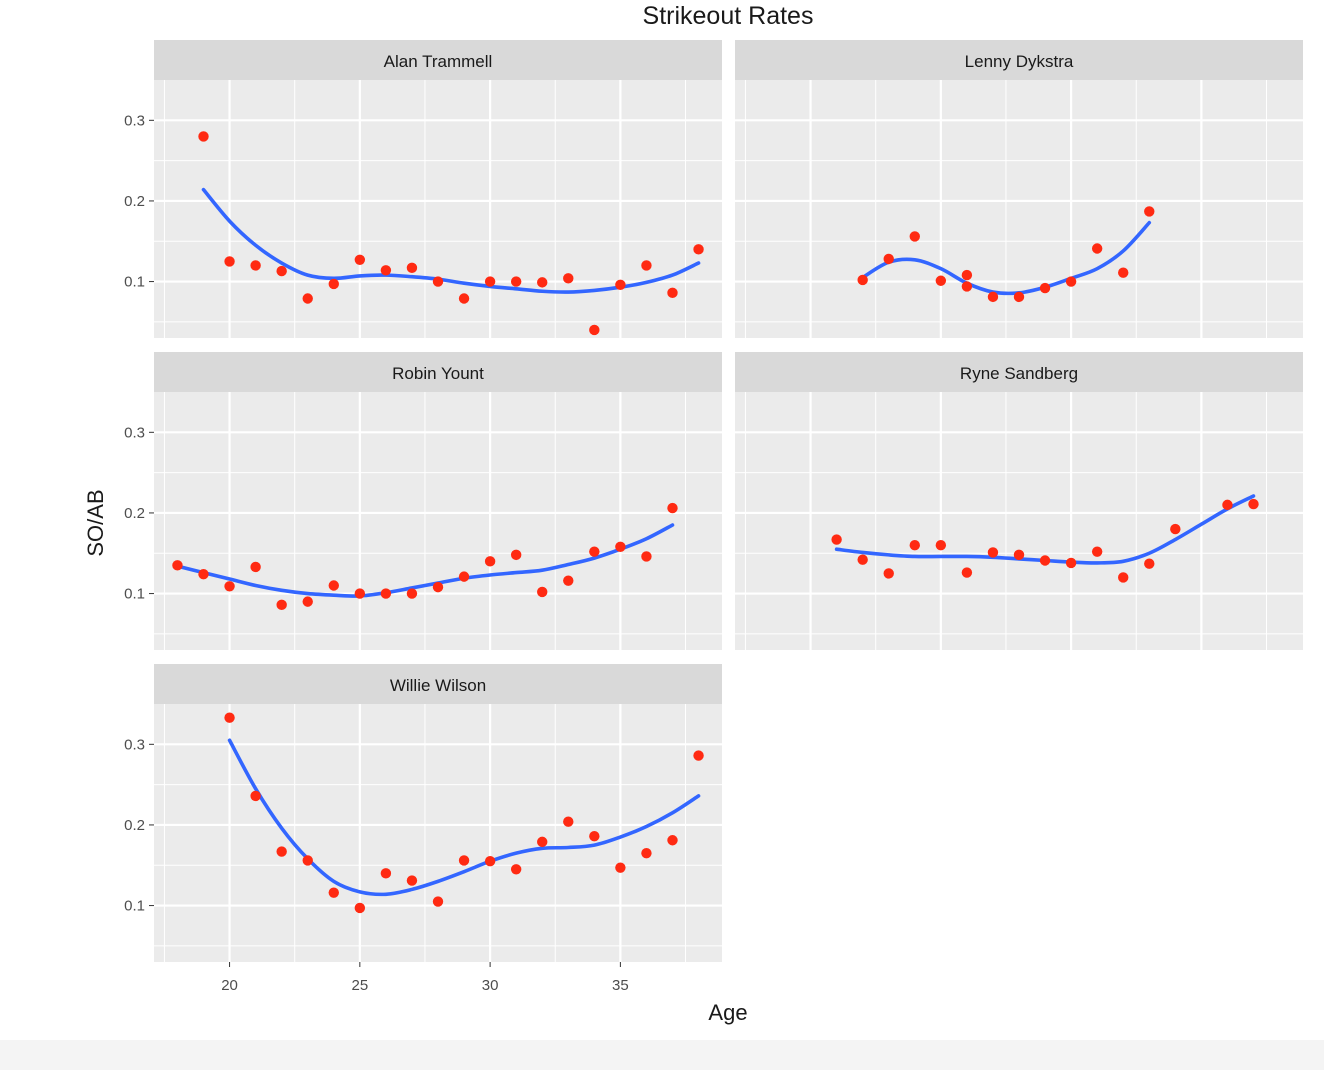 This screenshot has width=1324, height=1070. I want to click on panel: Alan Trammell 0.1 0.2 0.3, so click(423, 189).